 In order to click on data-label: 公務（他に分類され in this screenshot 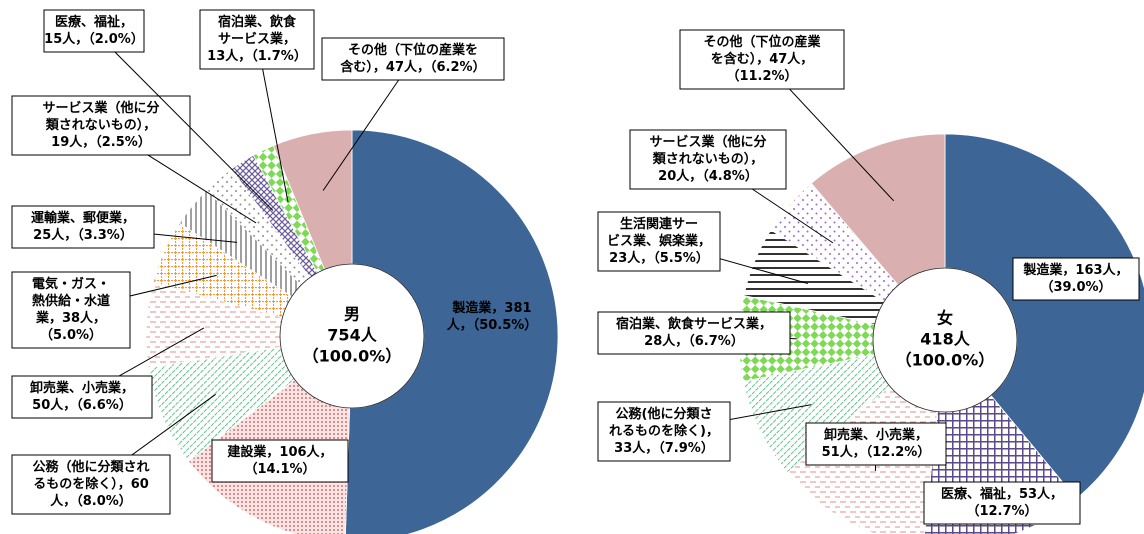, I will do `click(90, 467)`.